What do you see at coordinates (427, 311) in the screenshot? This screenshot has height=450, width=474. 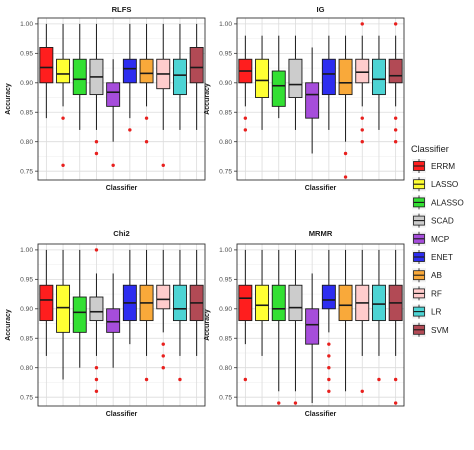 I see `legend-item-lr: LR` at bounding box center [427, 311].